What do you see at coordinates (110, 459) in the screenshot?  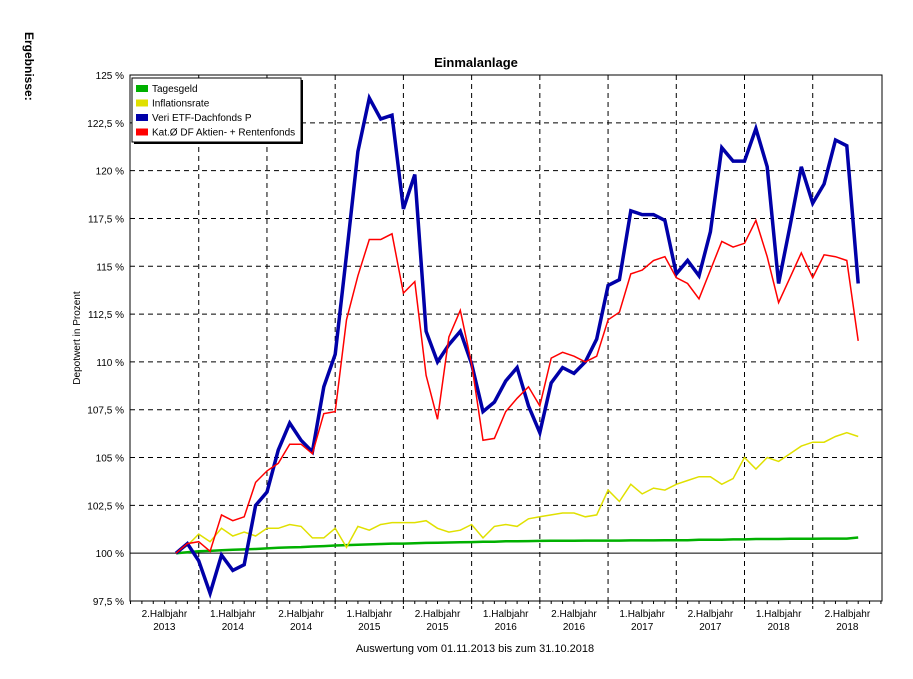 I see `y-tick-label: 105 %` at bounding box center [110, 459].